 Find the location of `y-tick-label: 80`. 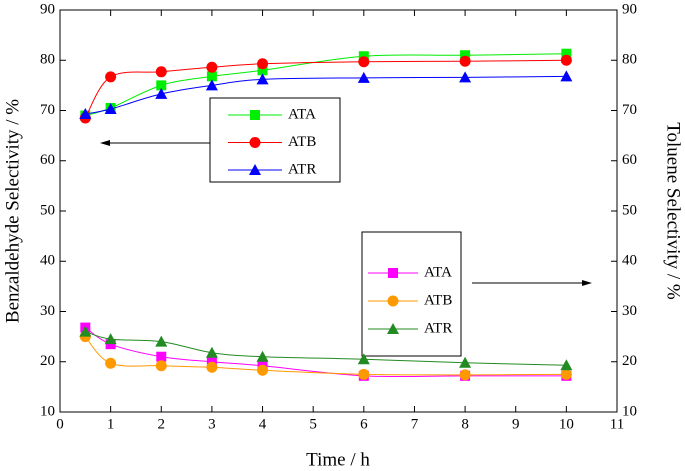

y-tick-label: 80 is located at coordinates (47, 60).